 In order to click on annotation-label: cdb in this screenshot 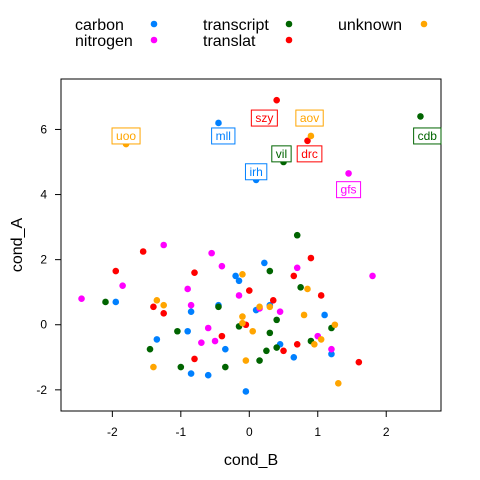, I will do `click(427, 136)`.